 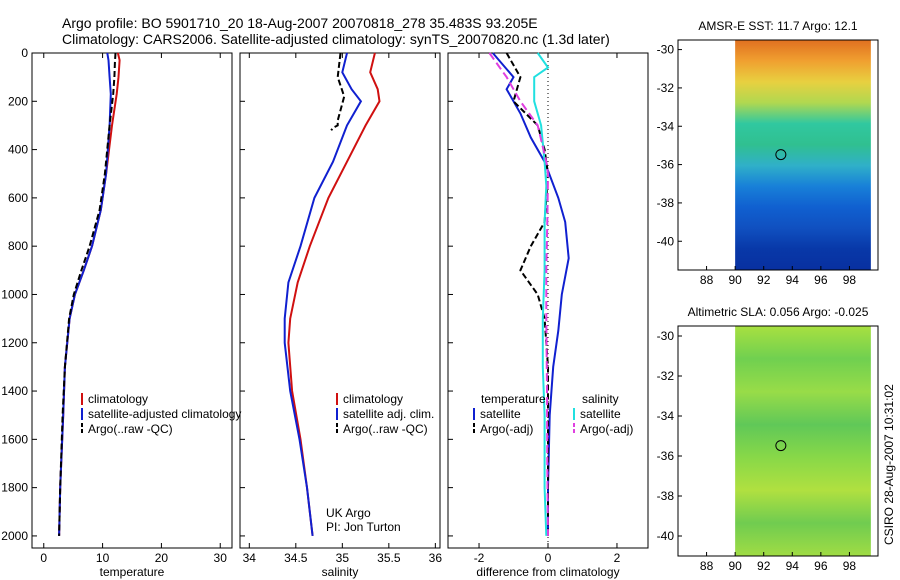 What do you see at coordinates (14, 343) in the screenshot?
I see `panel1-ytick-label: 1200` at bounding box center [14, 343].